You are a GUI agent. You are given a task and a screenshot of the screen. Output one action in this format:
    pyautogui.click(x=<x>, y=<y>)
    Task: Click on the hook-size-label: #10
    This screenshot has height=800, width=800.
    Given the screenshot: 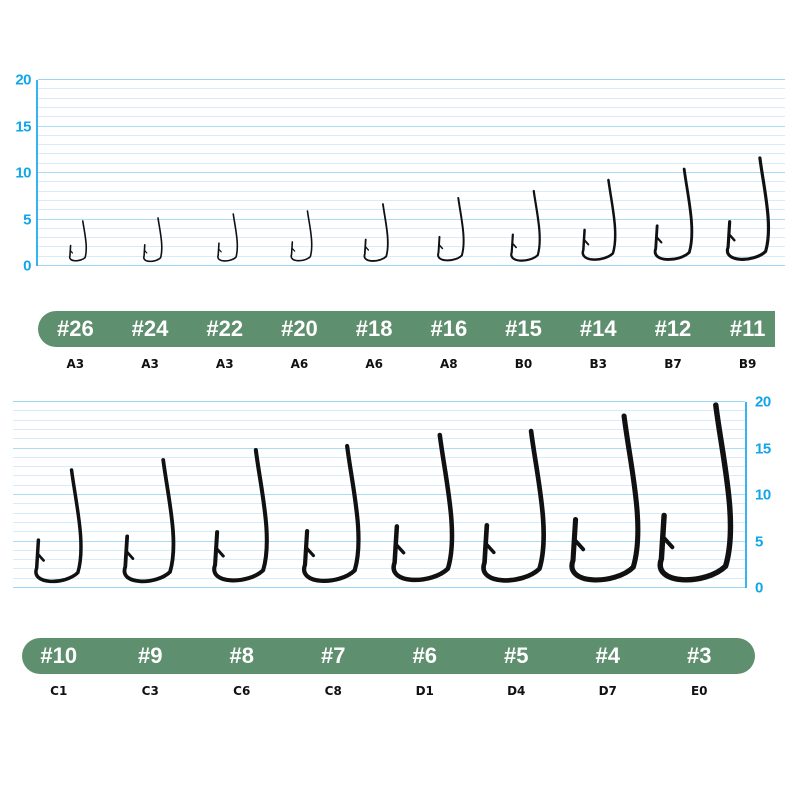 What is the action you would take?
    pyautogui.click(x=59, y=655)
    